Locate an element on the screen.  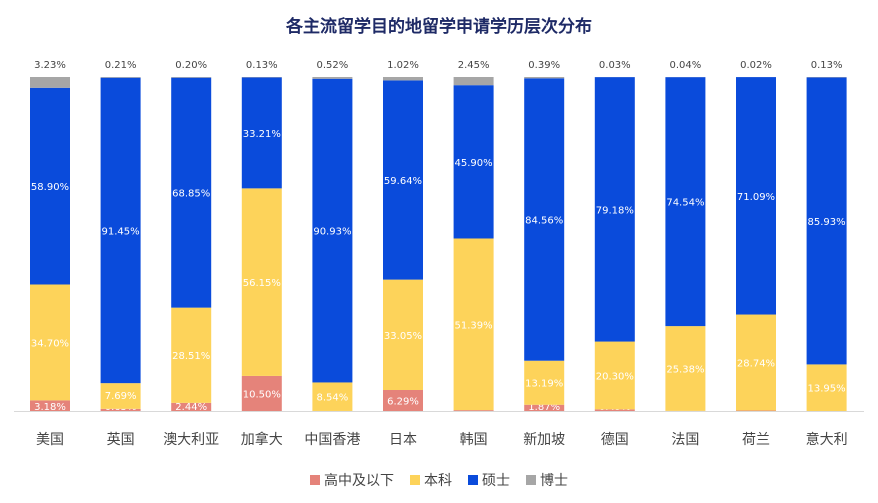
data-label: 10.50% is located at coordinates (262, 394).